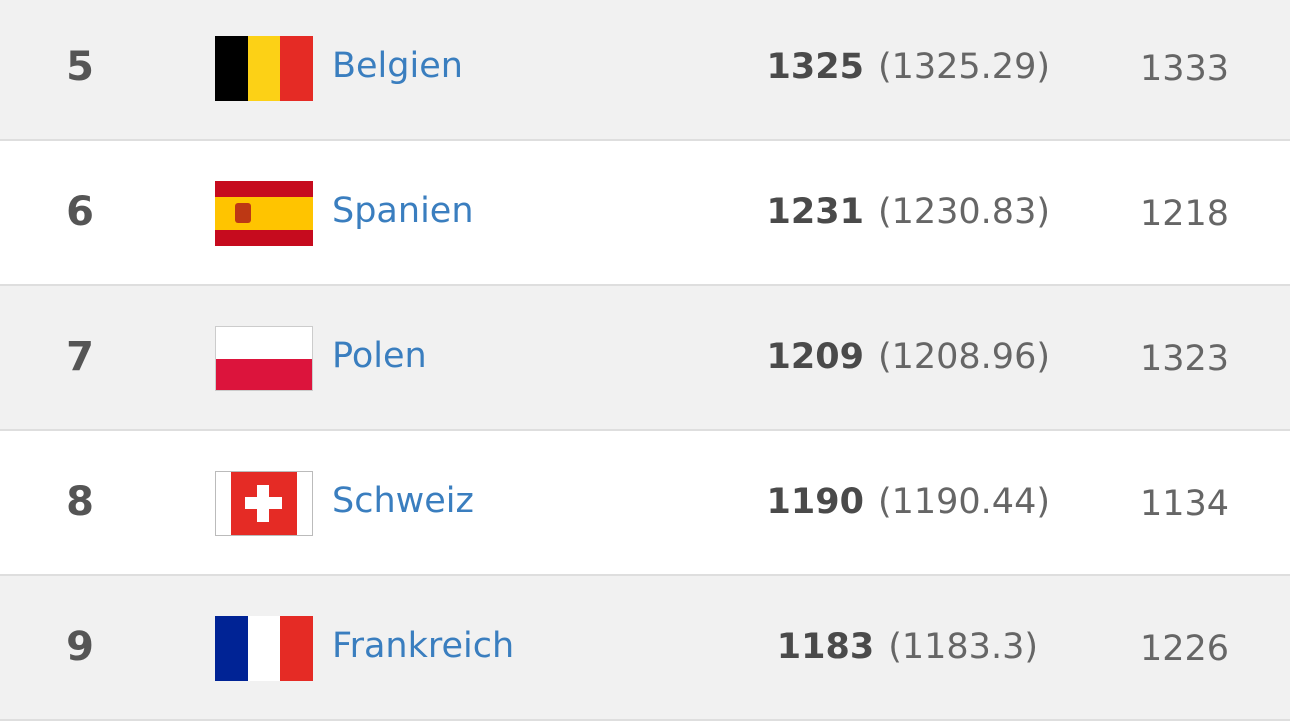 The image size is (1290, 726). Describe the element at coordinates (264, 68) in the screenshot. I see `belgium-flag-icon` at that location.